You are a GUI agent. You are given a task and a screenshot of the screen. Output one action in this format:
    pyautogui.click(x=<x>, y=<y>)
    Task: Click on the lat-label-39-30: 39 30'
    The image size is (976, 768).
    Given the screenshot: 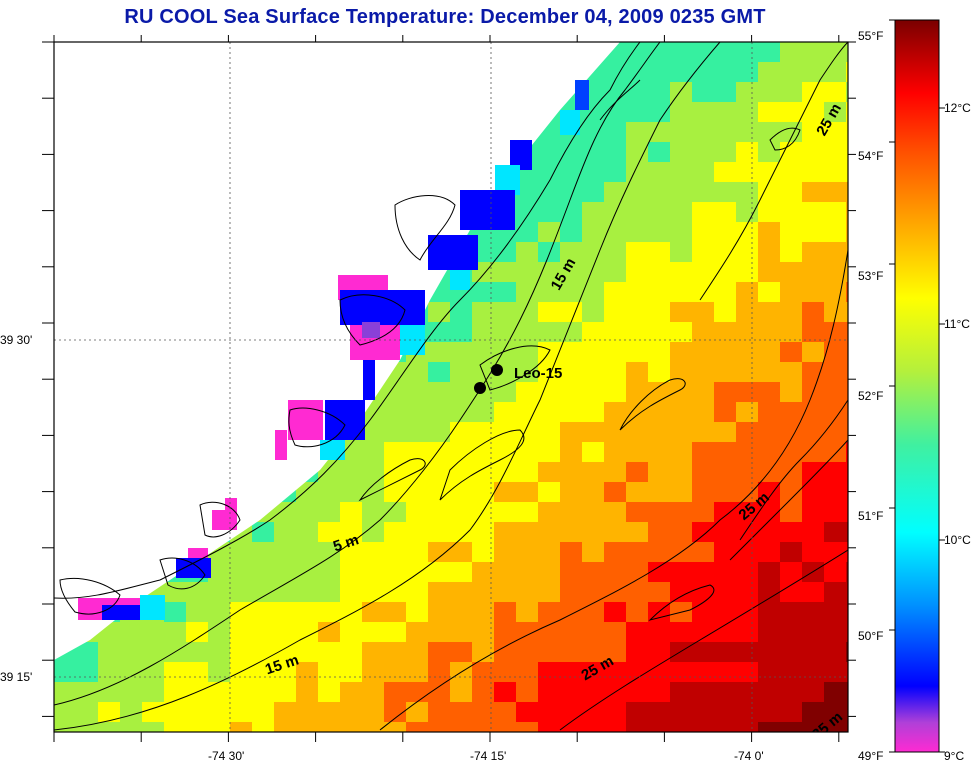 What is the action you would take?
    pyautogui.click(x=16, y=340)
    